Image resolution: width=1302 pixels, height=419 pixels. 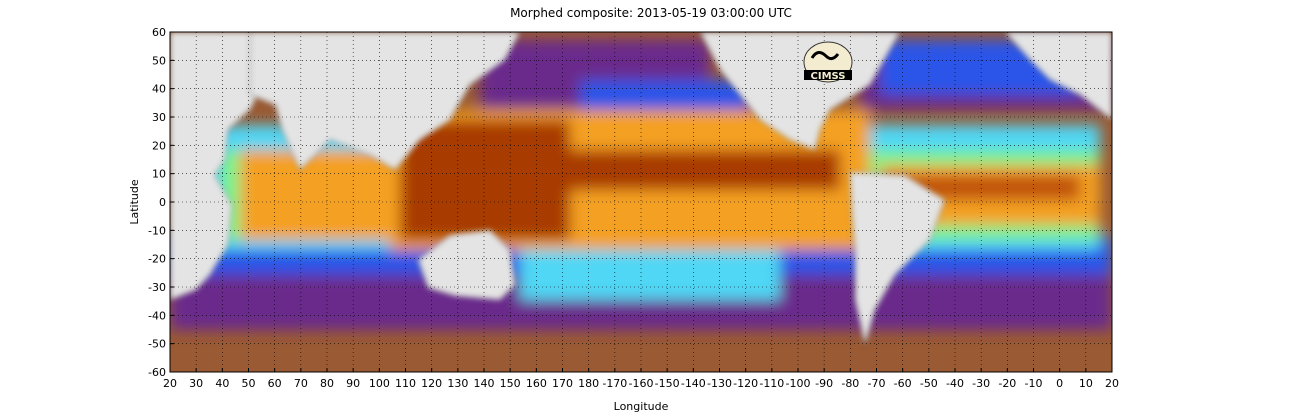 I want to click on x-tick-label: 150, so click(x=510, y=383).